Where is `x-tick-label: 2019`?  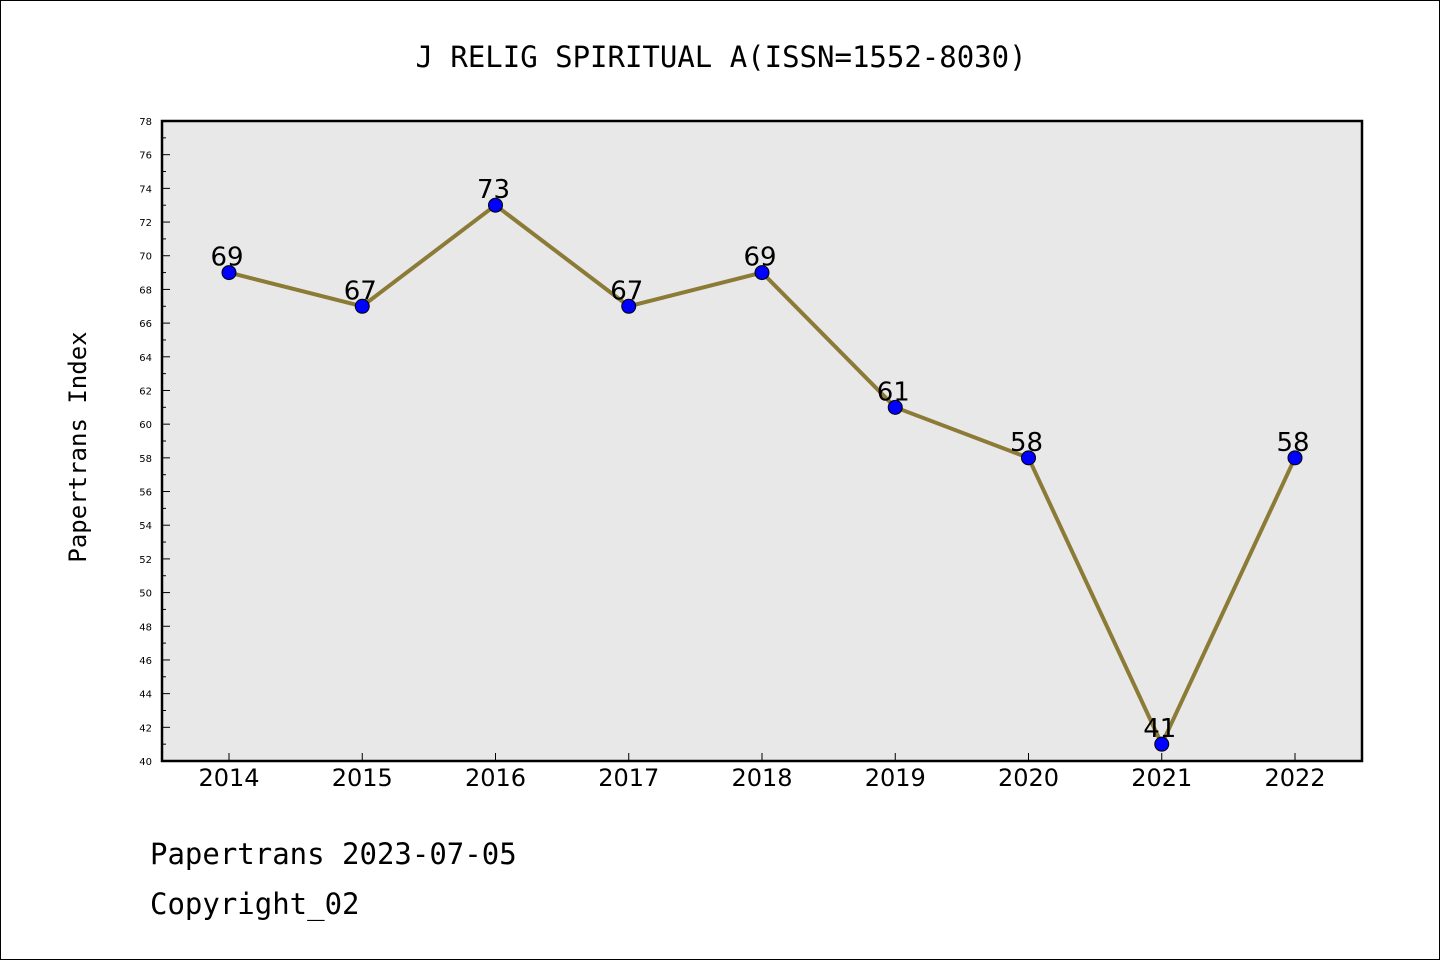
x-tick-label: 2019 is located at coordinates (895, 778).